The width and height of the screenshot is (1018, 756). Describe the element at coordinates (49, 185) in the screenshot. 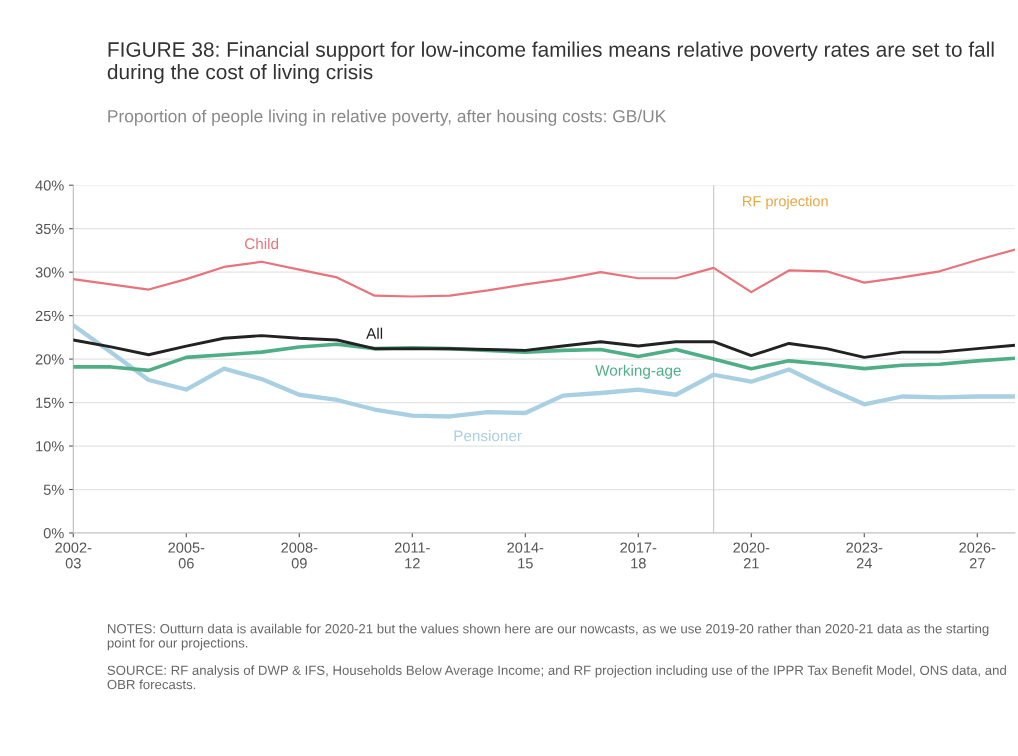

I see `y-tick-label: 40%` at that location.